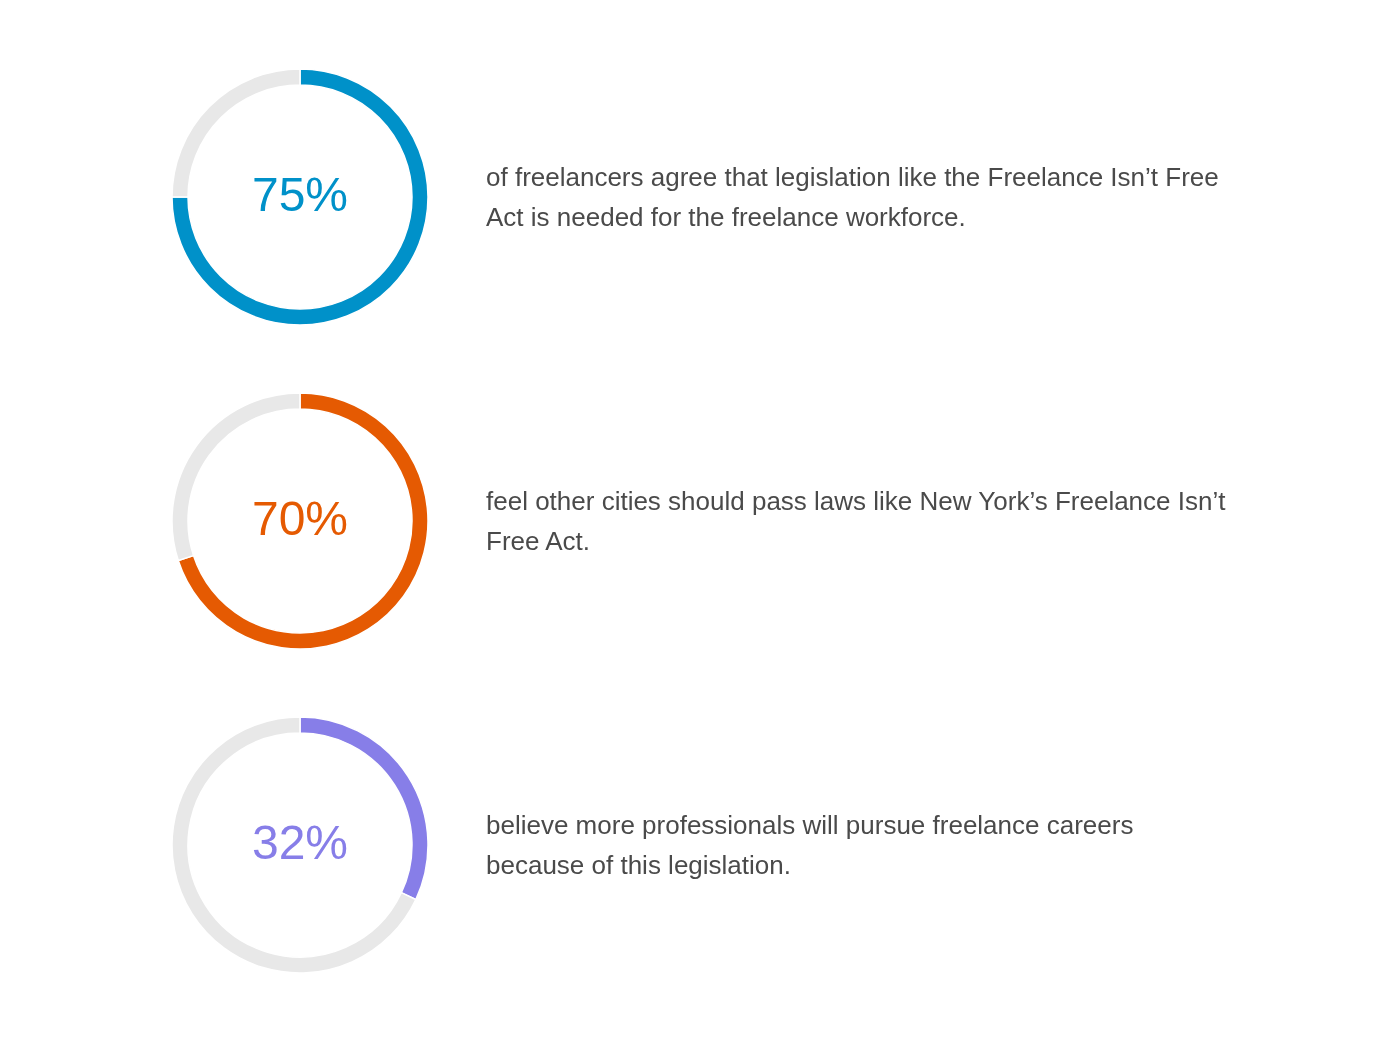 This screenshot has height=1048, width=1392. Describe the element at coordinates (300, 842) in the screenshot. I see `data-label: 32%` at that location.